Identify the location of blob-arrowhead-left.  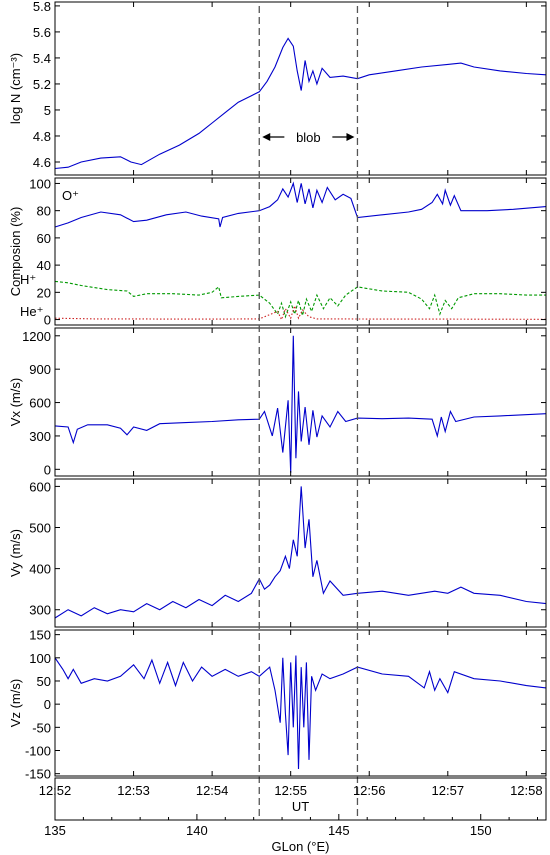
(266, 137).